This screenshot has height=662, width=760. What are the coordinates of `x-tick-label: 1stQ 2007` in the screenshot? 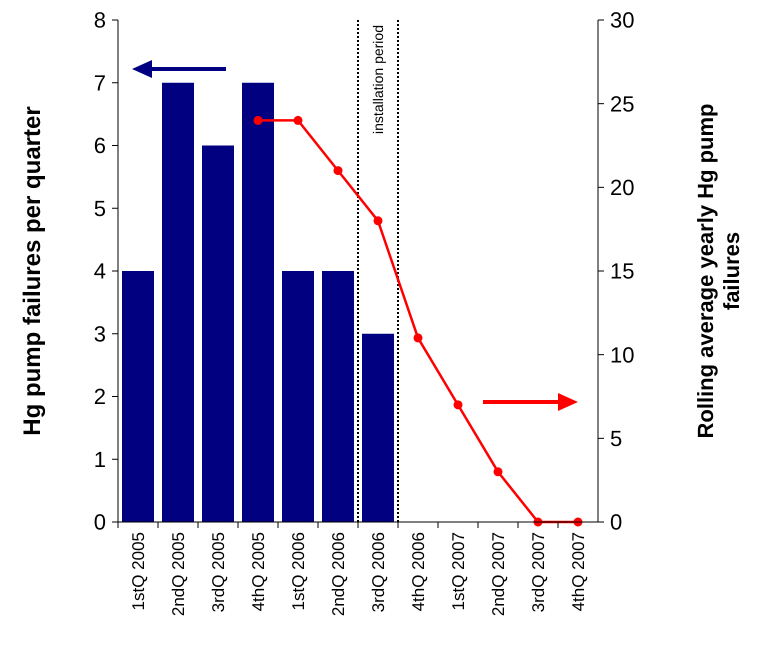 It's located at (458, 571).